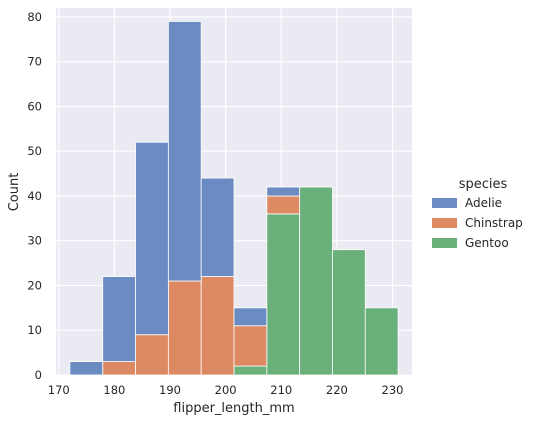 Image resolution: width=534 pixels, height=423 pixels. I want to click on y-tick-label-10: 10, so click(34, 330).